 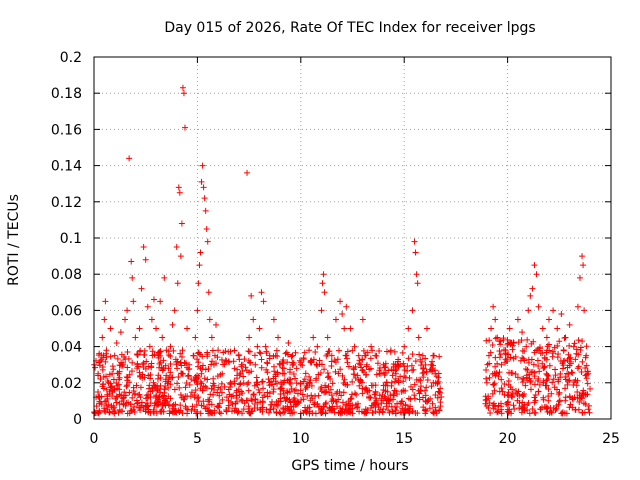 I want to click on y-tick-label: 0.14, so click(x=66, y=167).